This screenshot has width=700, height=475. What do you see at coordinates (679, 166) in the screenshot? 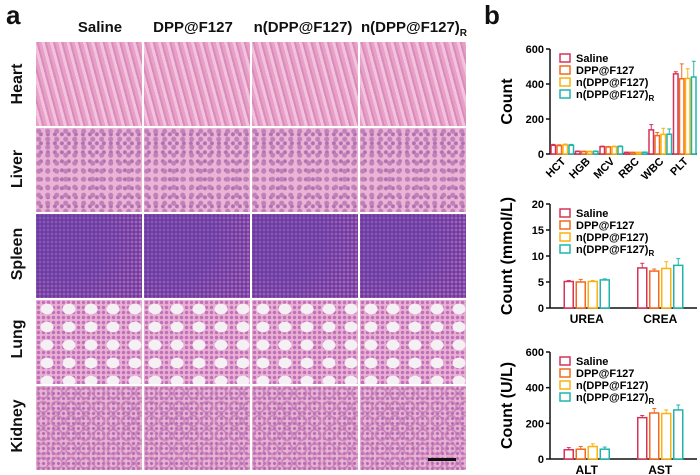
I see `x-tick-label: PLT` at bounding box center [679, 166].